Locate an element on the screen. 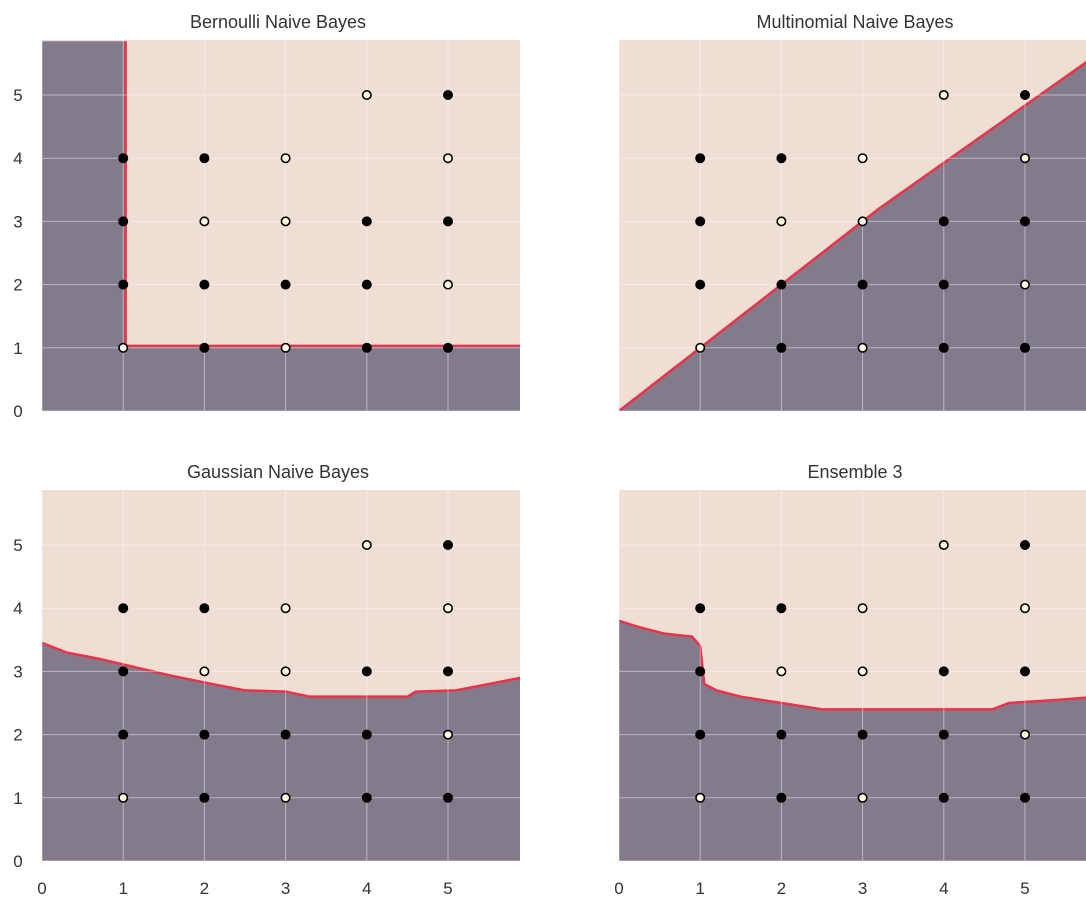 Image resolution: width=1086 pixels, height=905 pixels. subplot-title: Multinomial Naive Bayes is located at coordinates (854, 22).